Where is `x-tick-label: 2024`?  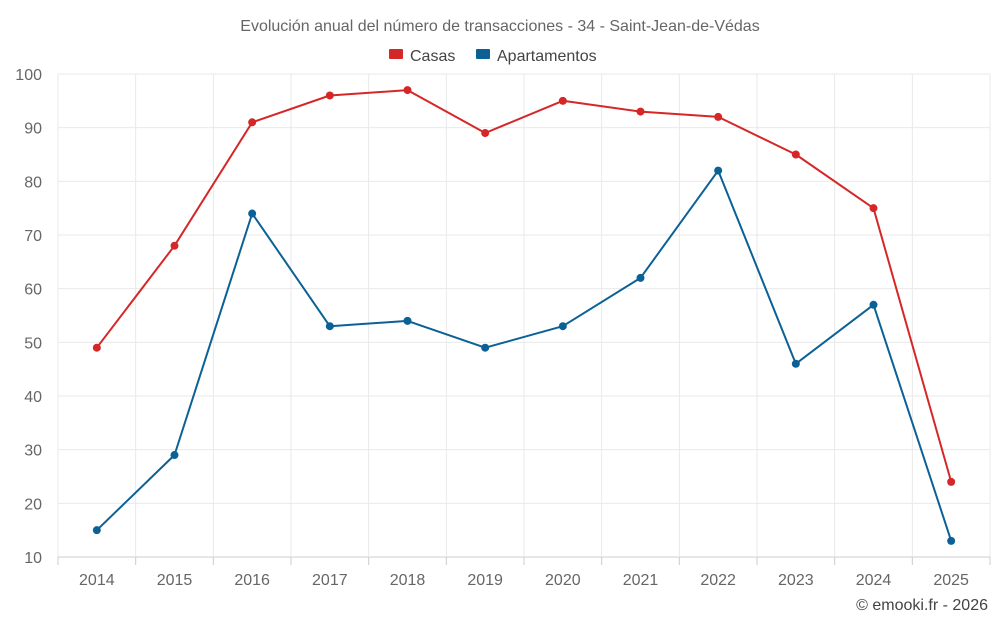 x-tick-label: 2024 is located at coordinates (874, 580).